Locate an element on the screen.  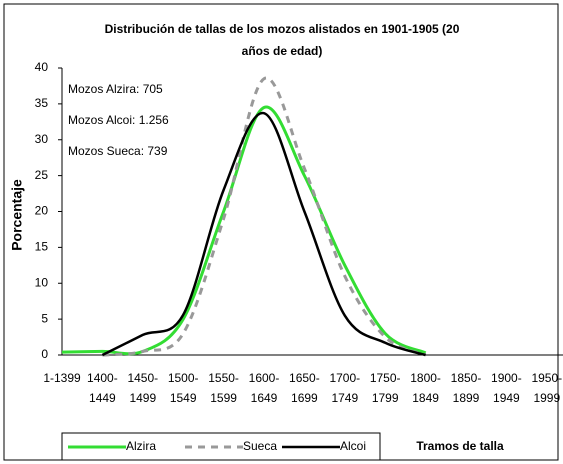
y-tick-label: 10 is located at coordinates (42, 282).